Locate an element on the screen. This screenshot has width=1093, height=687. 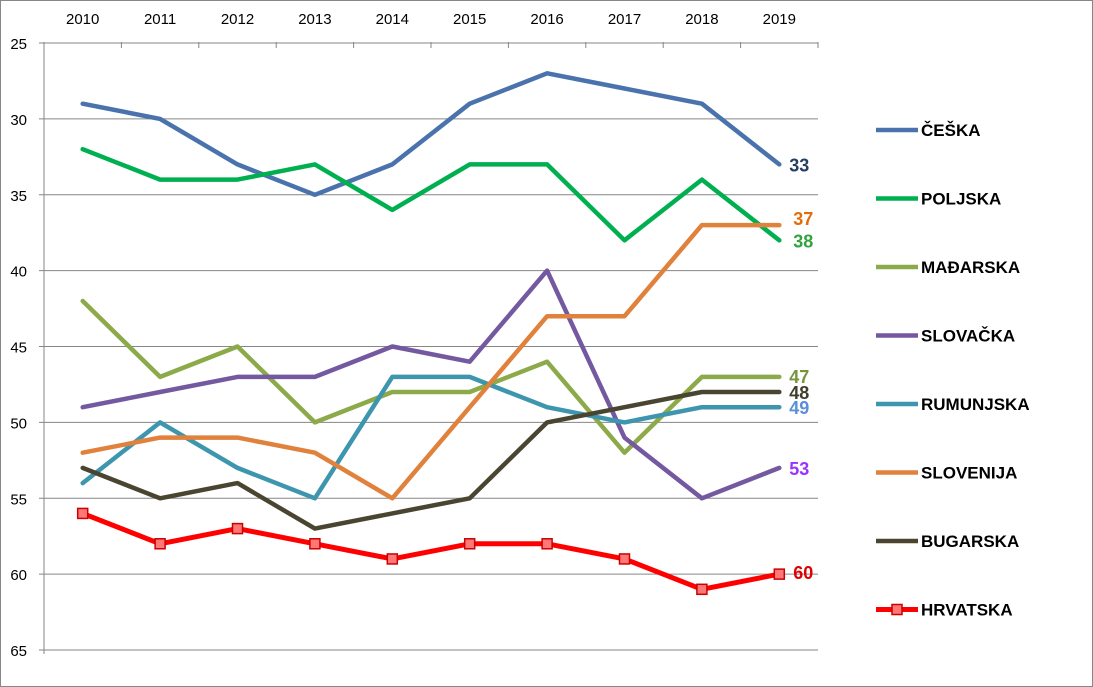
legend-item: POLJSKA is located at coordinates (938, 199).